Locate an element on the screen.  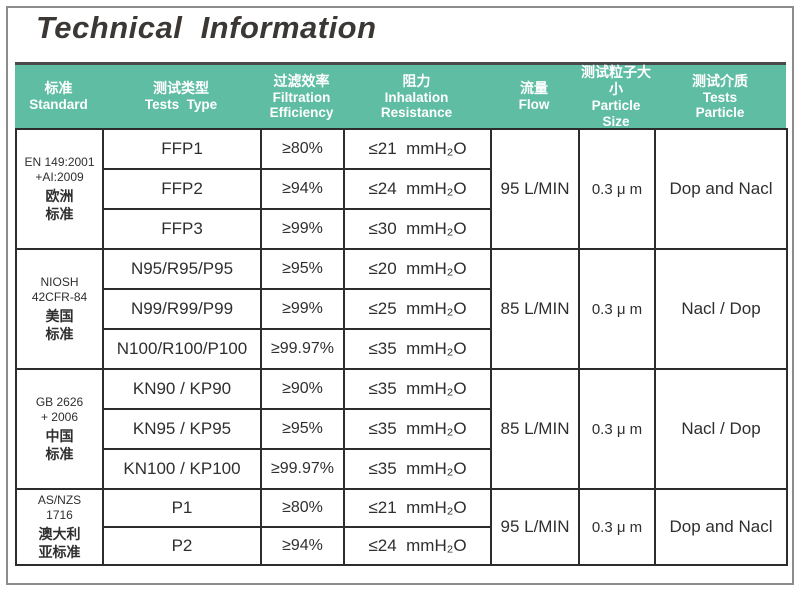
table-row: N100/R100/P100 ≥99.97% ≤35 mmH₂O is located at coordinates (401, 349).